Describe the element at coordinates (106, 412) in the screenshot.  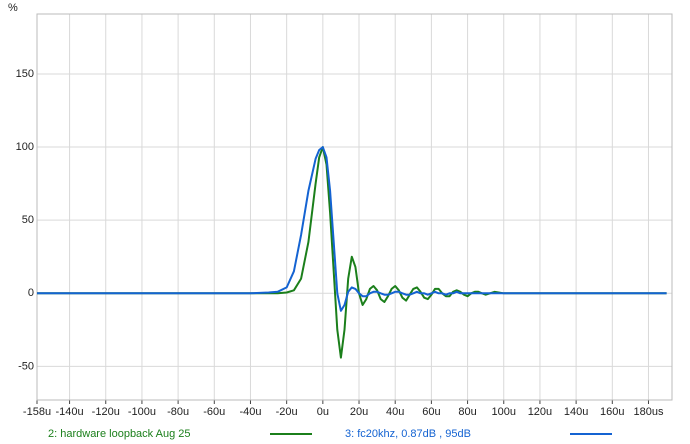
I see `x-tick-label: -120u` at that location.